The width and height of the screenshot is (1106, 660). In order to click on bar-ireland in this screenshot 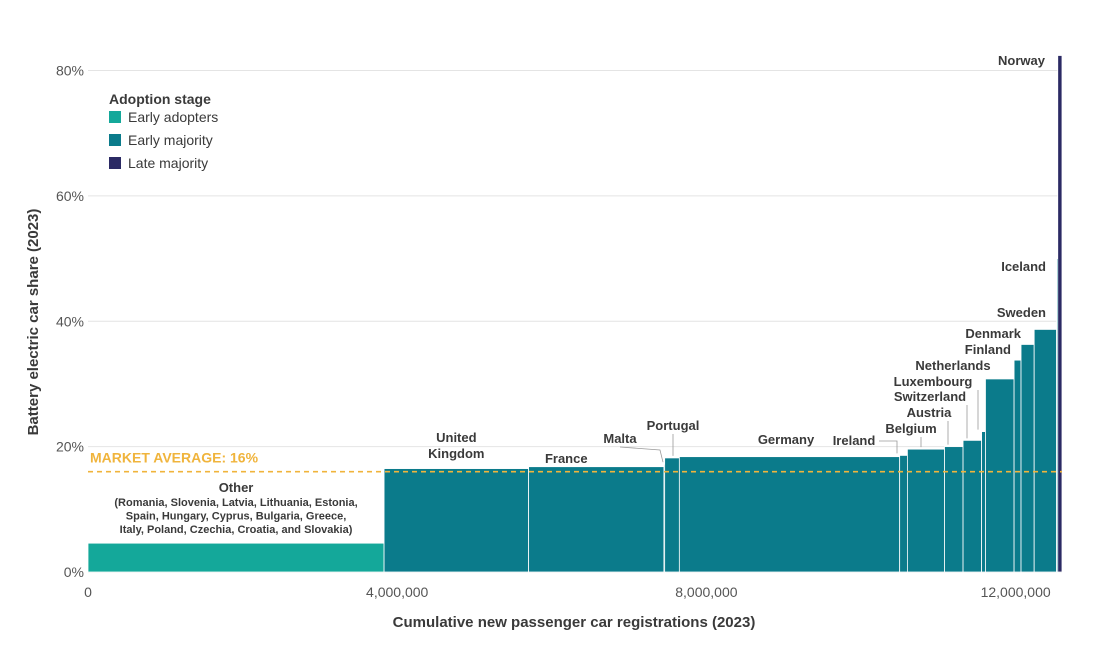, I will do `click(903, 514)`.